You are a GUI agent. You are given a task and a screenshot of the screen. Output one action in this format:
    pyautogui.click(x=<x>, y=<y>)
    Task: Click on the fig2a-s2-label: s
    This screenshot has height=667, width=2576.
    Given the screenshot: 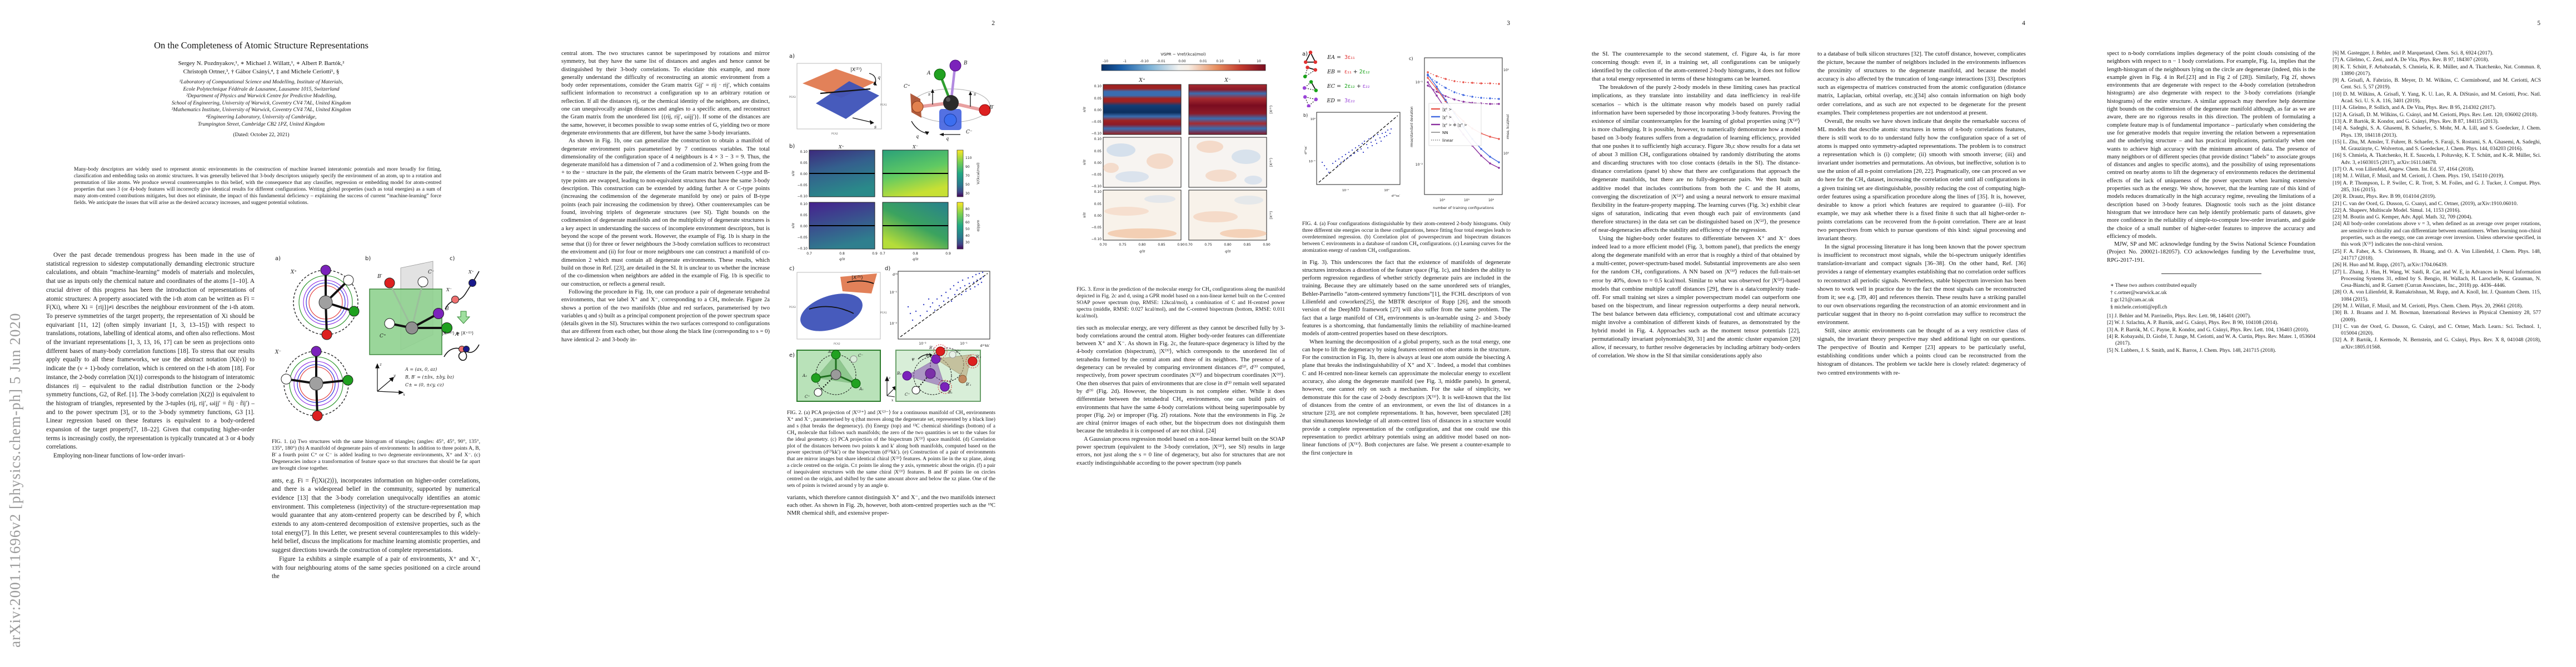 What is the action you would take?
    pyautogui.click(x=975, y=94)
    